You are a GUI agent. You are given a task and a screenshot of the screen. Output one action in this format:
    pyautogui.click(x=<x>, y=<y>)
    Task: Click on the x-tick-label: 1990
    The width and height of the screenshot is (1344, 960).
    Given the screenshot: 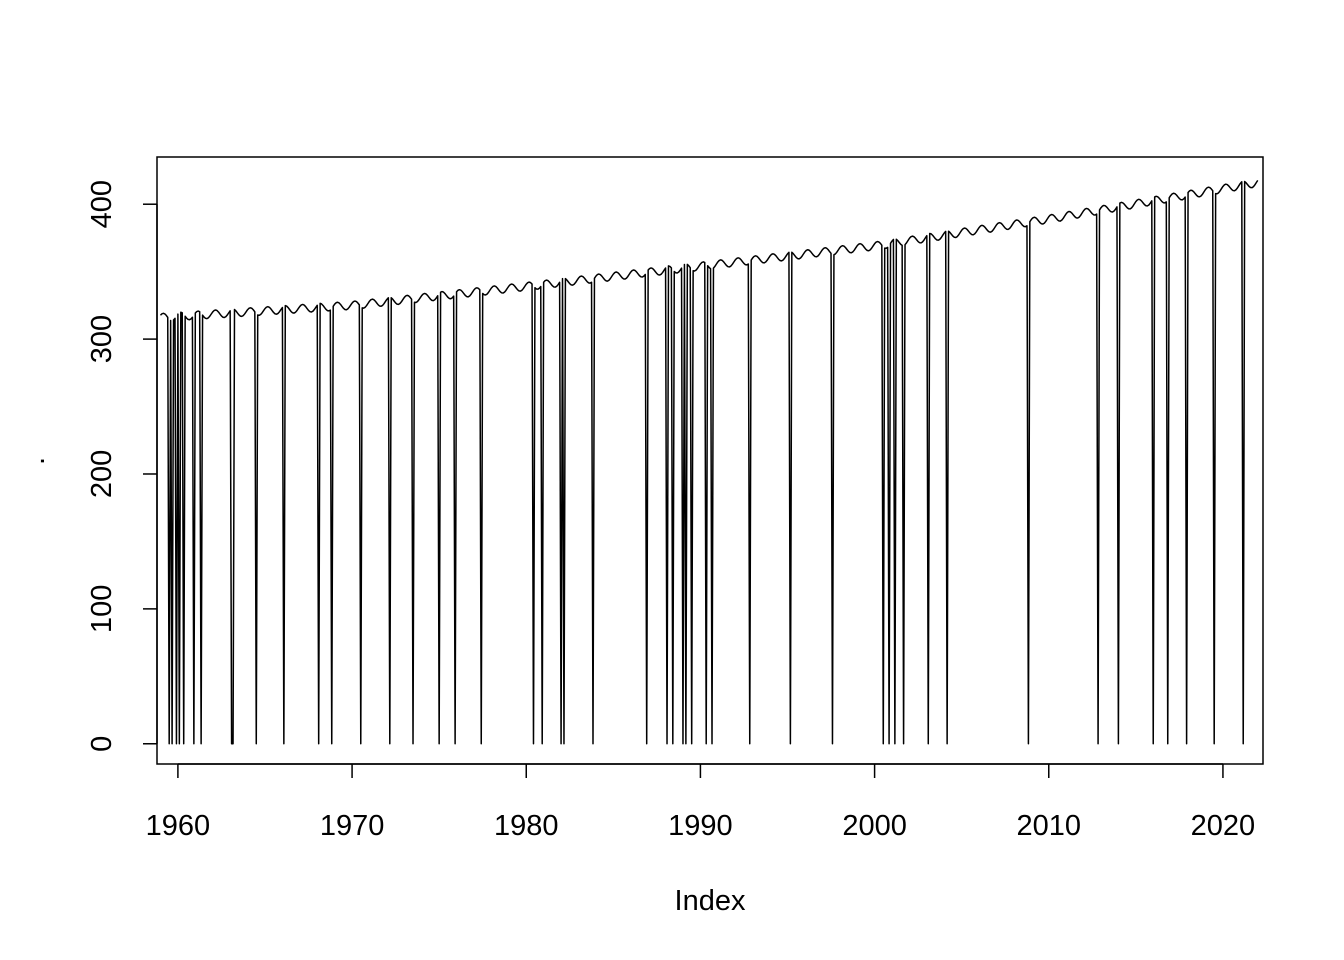 What is the action you would take?
    pyautogui.click(x=700, y=826)
    